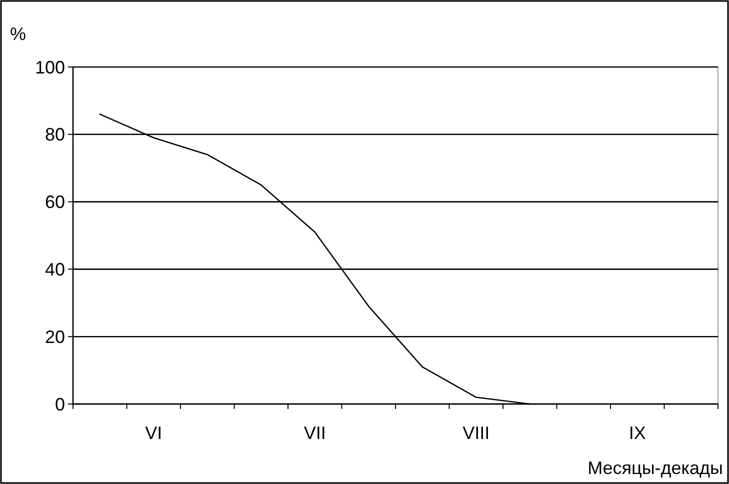 The image size is (729, 484). Describe the element at coordinates (18, 34) in the screenshot. I see `y-axis-title: %` at that location.